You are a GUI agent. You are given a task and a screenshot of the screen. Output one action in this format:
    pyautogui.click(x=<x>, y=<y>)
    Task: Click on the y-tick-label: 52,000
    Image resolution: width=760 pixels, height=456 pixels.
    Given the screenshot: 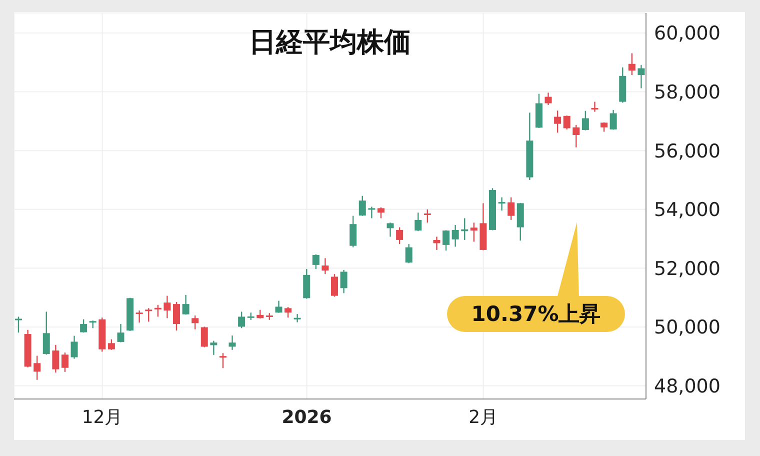 What is the action you would take?
    pyautogui.click(x=687, y=269)
    